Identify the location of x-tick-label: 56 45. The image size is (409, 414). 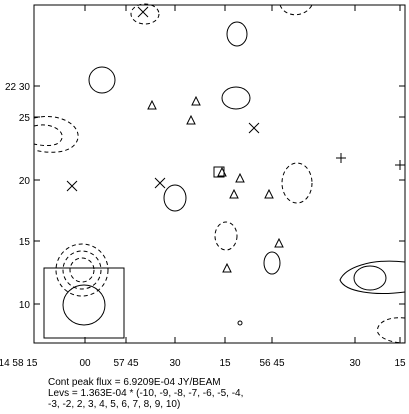
(271, 363).